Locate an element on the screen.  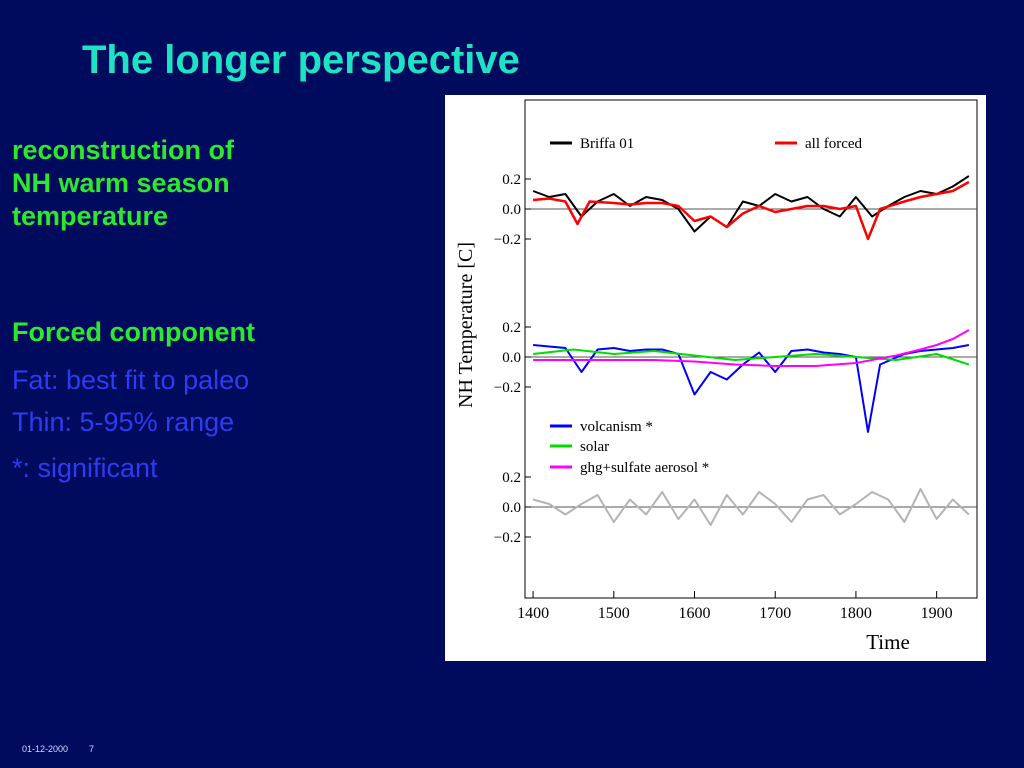
x-axis-label: Time is located at coordinates (888, 642).